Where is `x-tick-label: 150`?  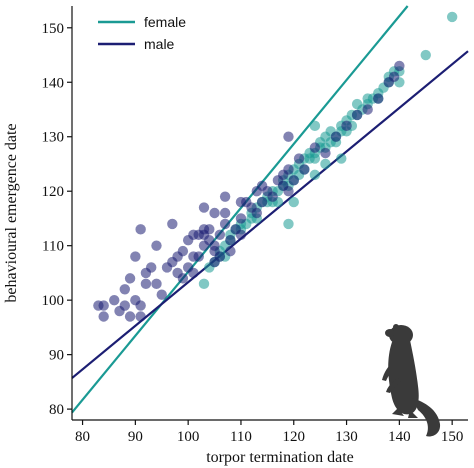 x-tick-label: 150 is located at coordinates (452, 437).